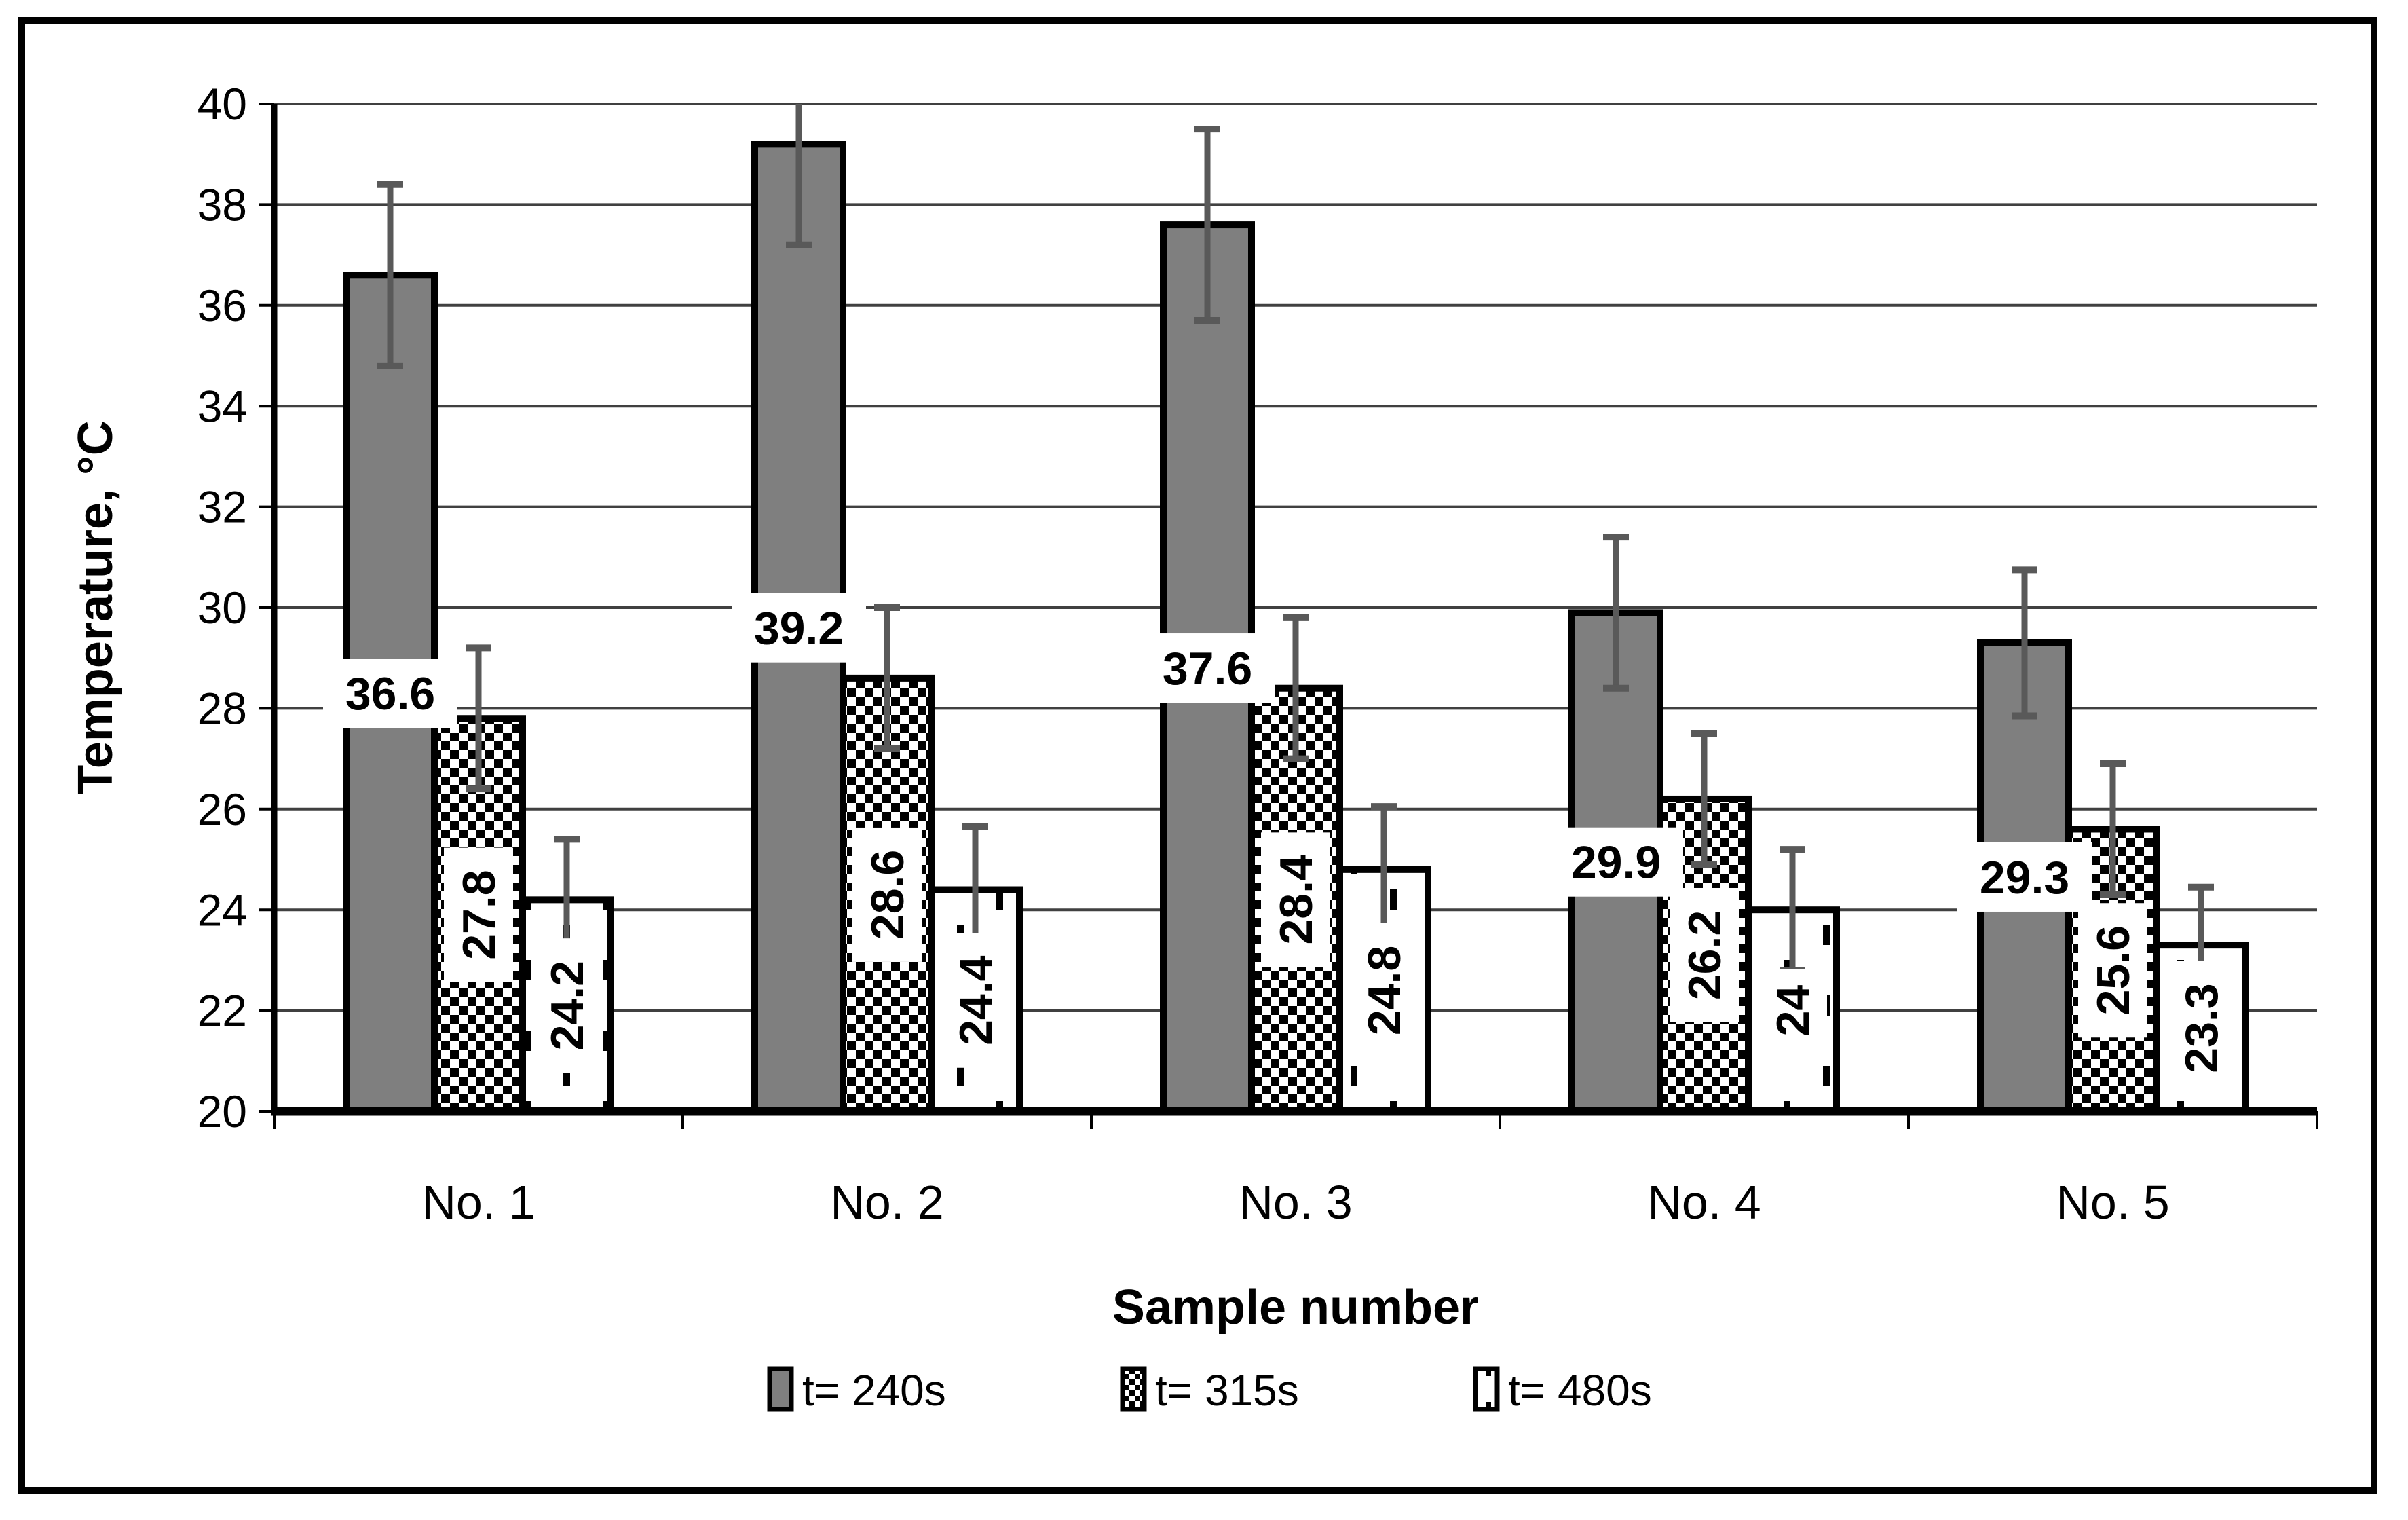 This screenshot has width=2408, height=1520. I want to click on x-category-label: No. 2, so click(886, 1202).